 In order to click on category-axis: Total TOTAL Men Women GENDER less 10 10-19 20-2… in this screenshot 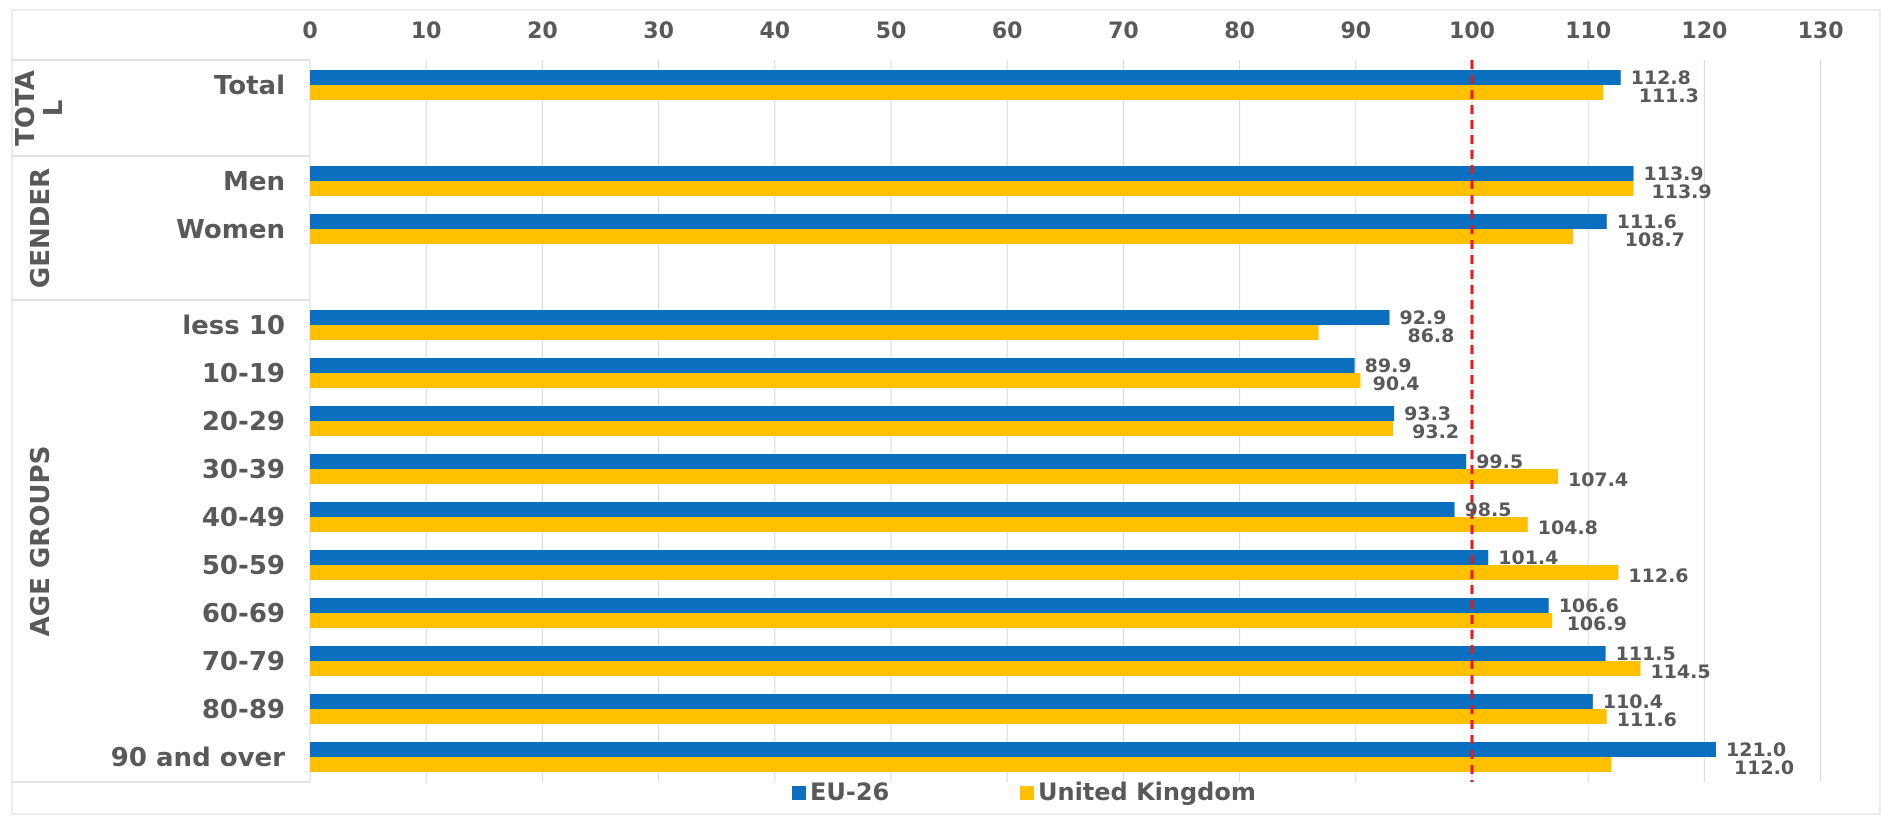, I will do `click(148, 421)`.